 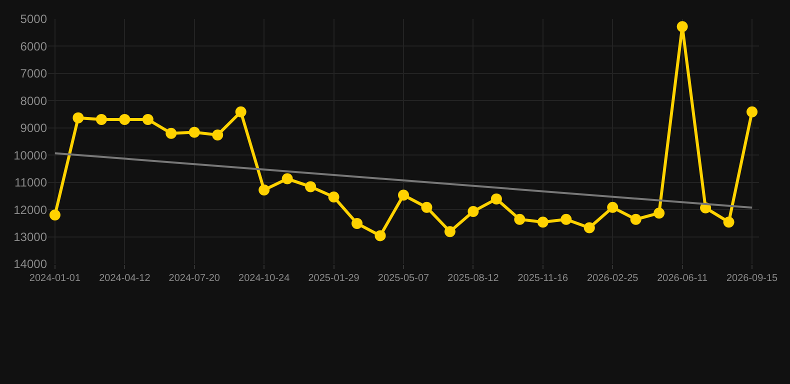 What do you see at coordinates (34, 101) in the screenshot?
I see `y-tick-label: 8000` at bounding box center [34, 101].